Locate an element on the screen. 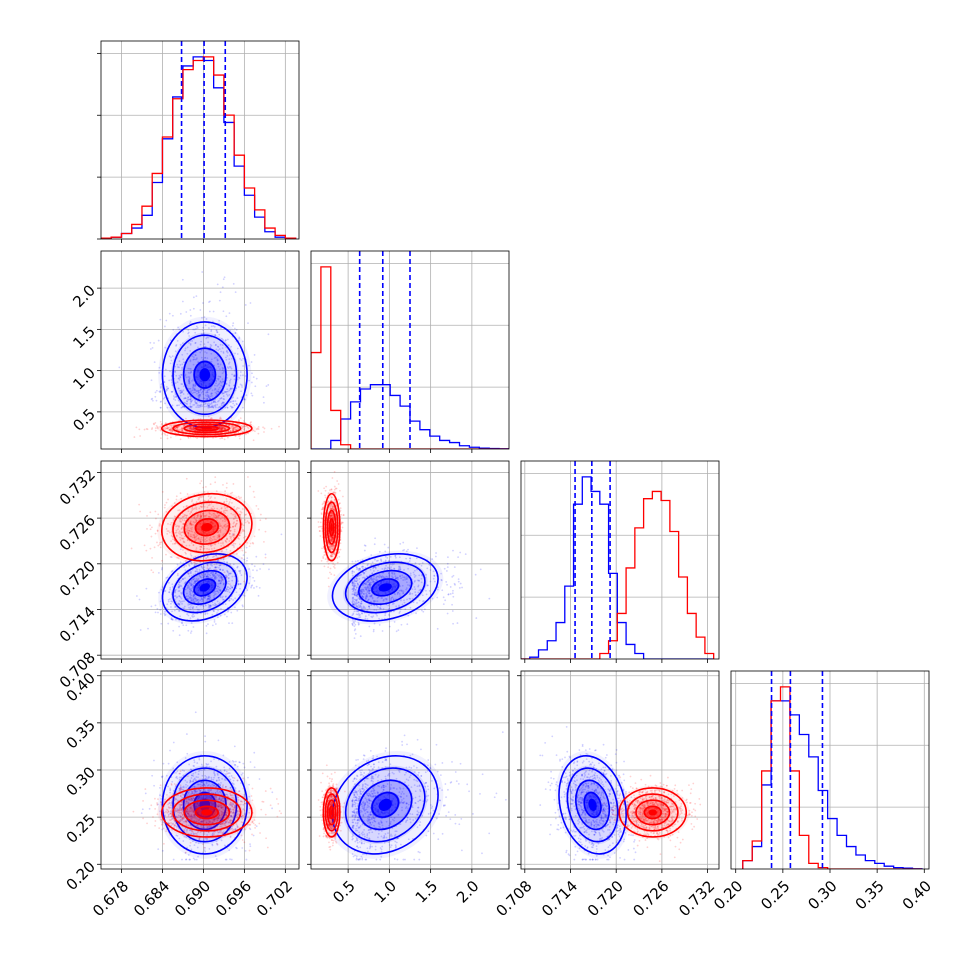  panel-body is located at coordinates (404, 555).